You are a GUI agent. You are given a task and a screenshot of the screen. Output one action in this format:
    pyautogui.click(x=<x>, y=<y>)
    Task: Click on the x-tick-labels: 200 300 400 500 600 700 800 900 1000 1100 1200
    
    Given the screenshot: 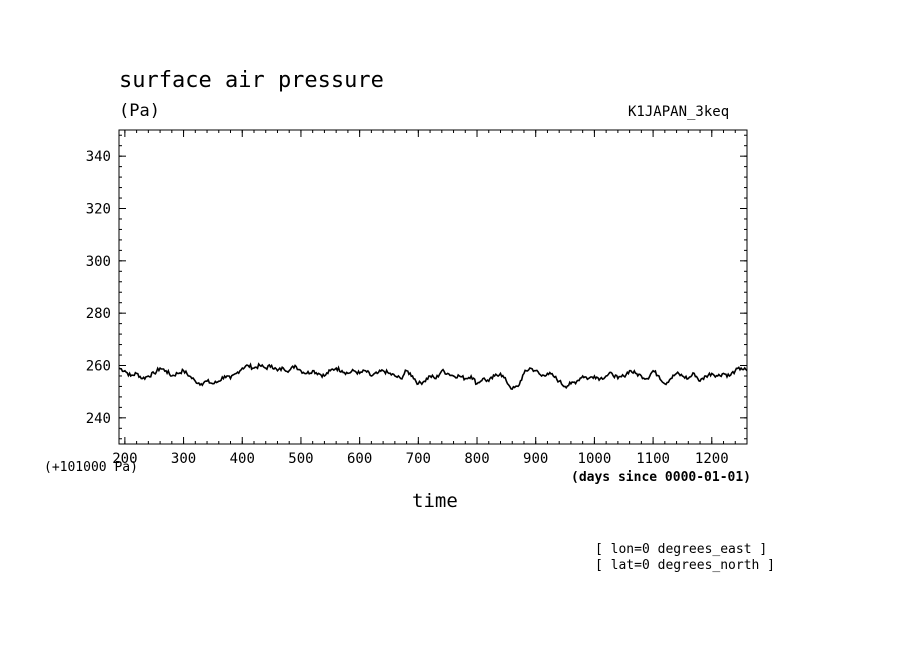 What is the action you would take?
    pyautogui.click(x=420, y=459)
    